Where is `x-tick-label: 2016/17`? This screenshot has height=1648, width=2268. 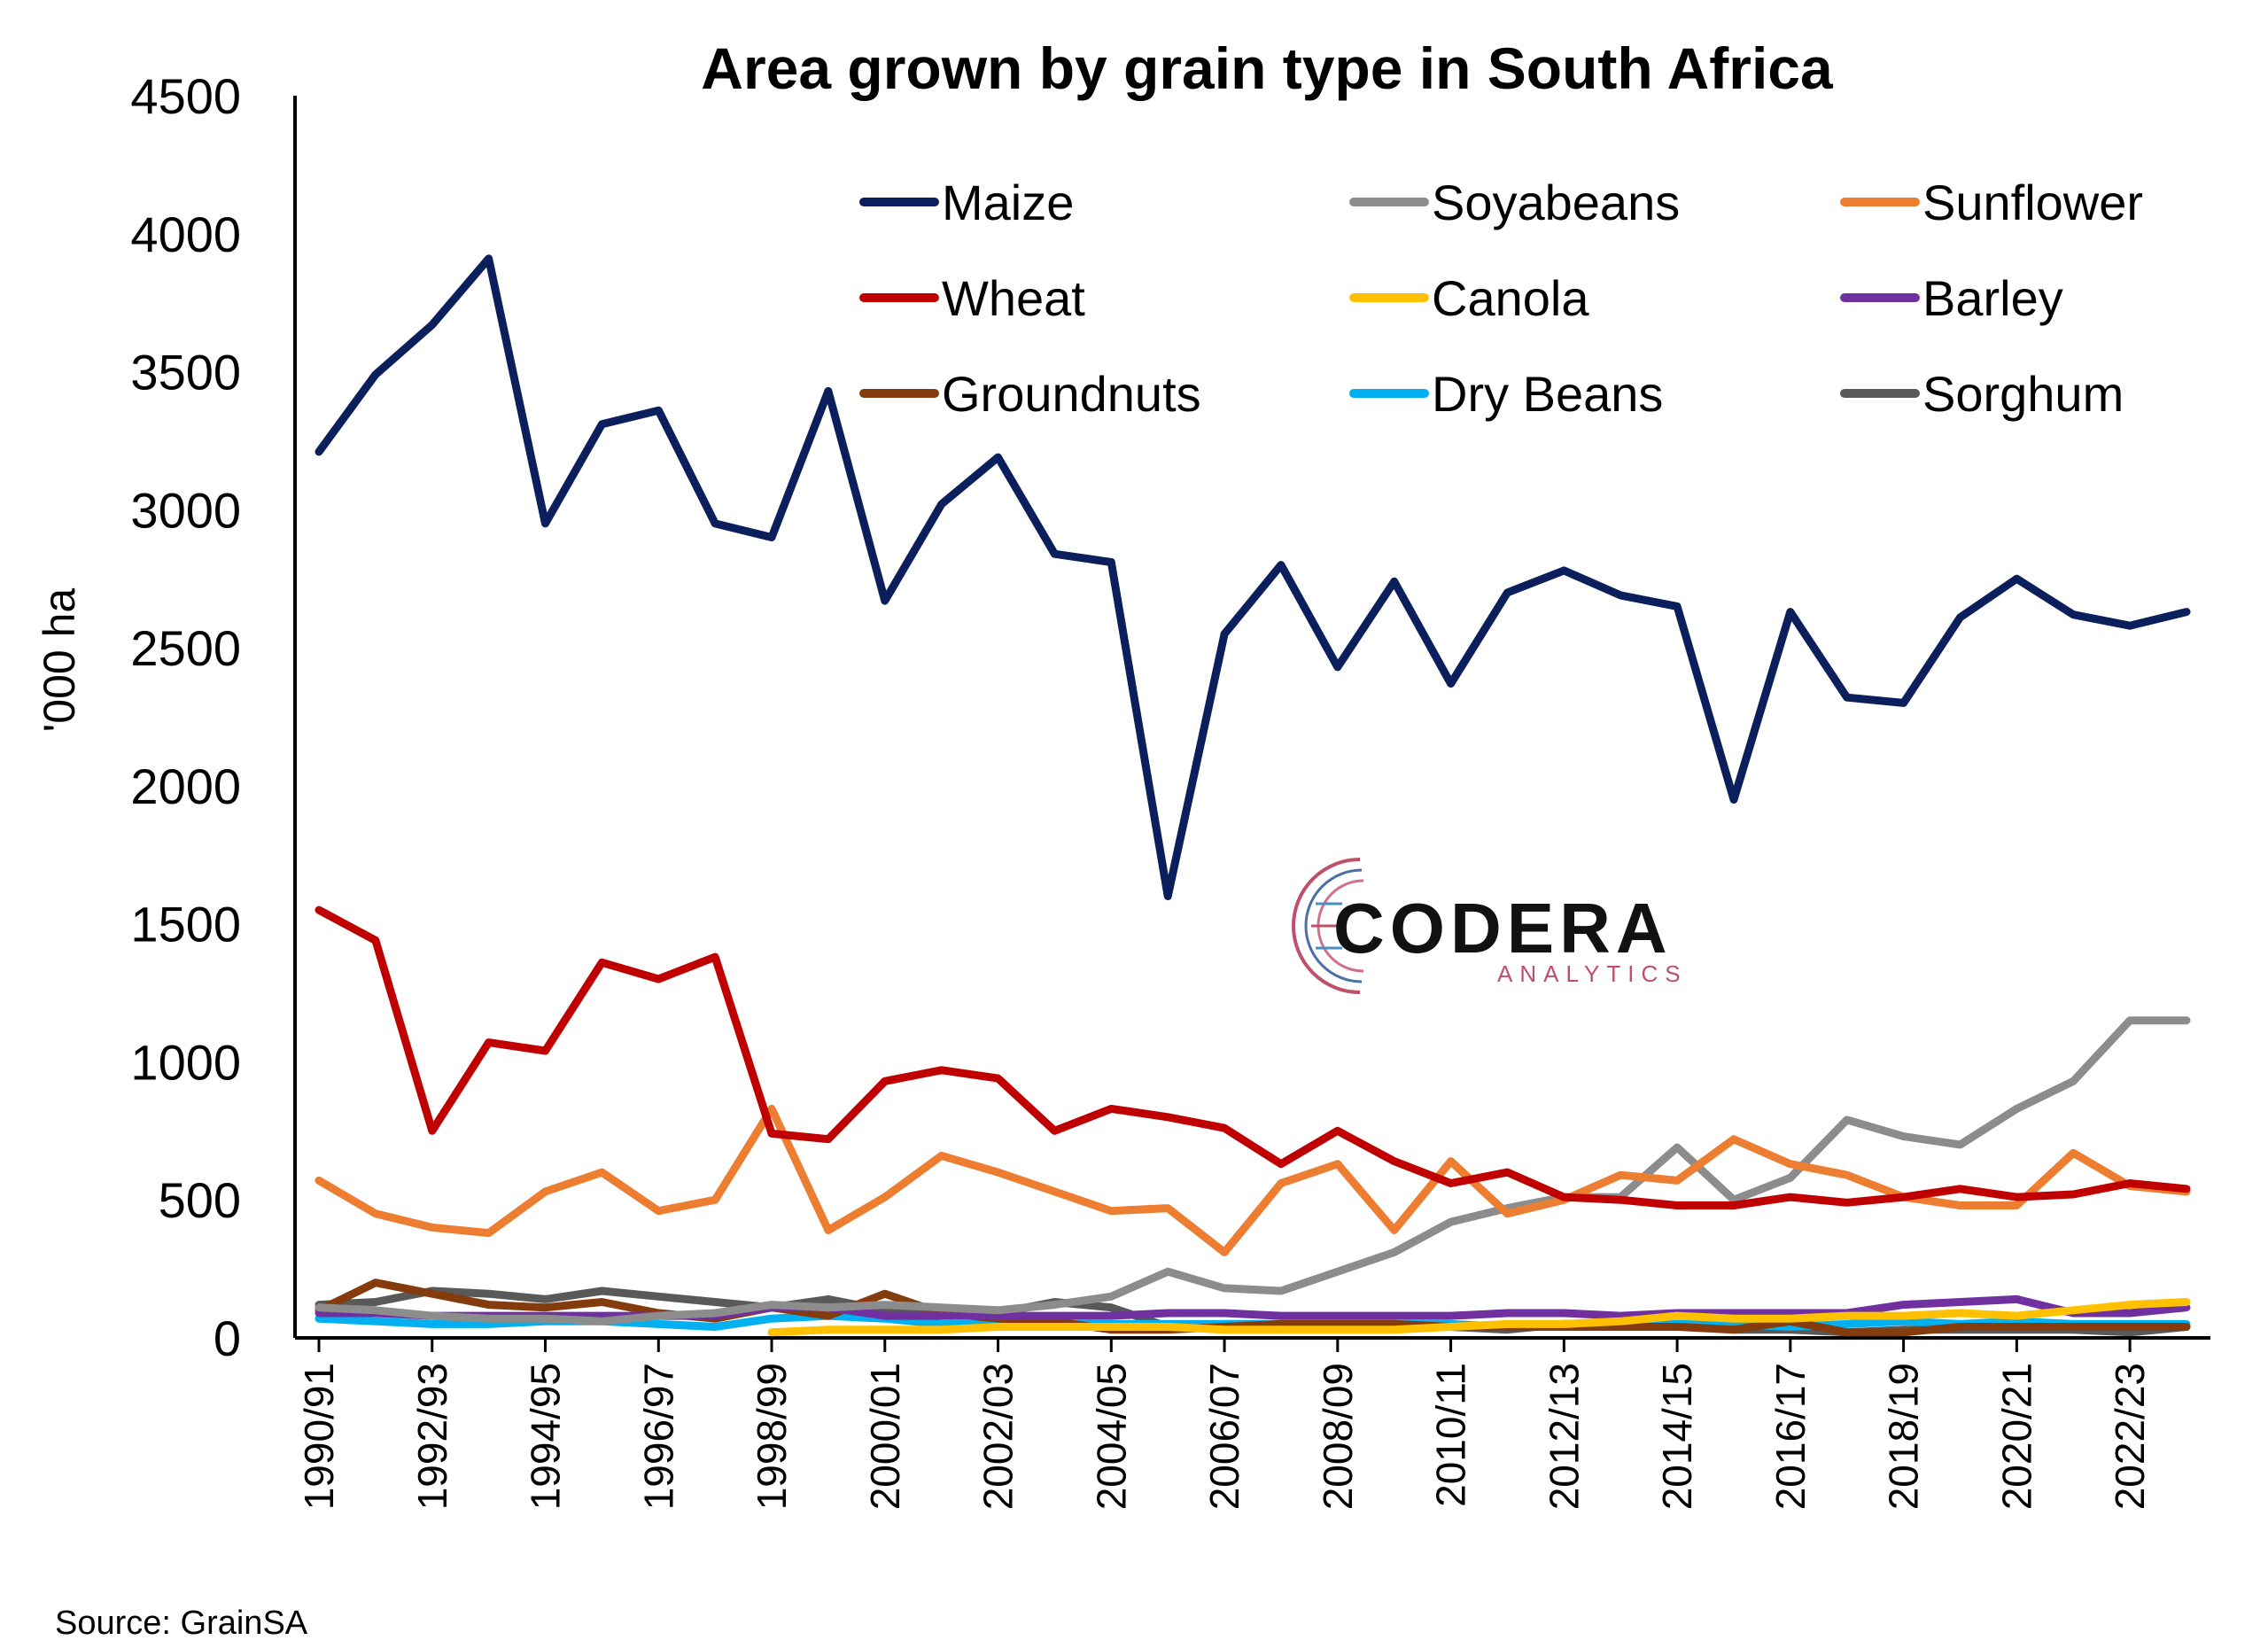
x-tick-label: 2016/17 is located at coordinates (1790, 1436).